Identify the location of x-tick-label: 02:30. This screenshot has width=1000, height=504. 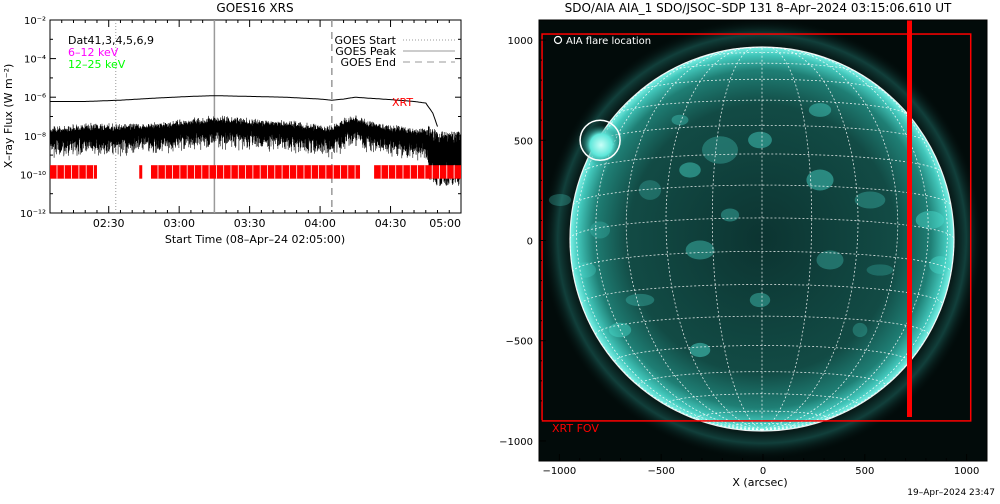
(109, 223).